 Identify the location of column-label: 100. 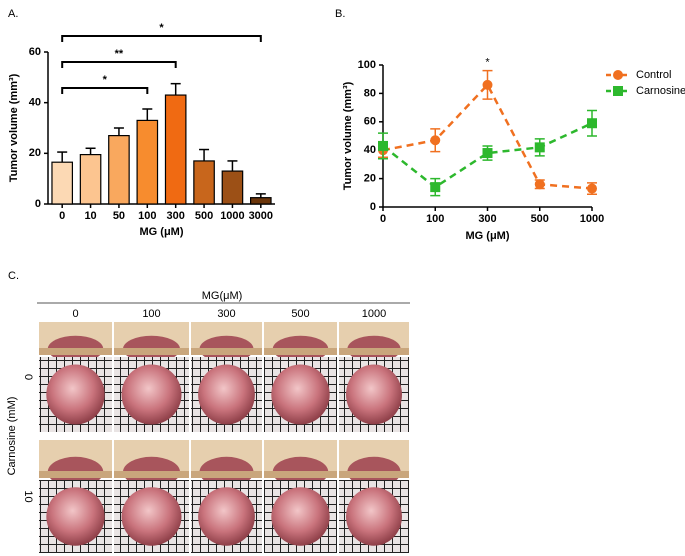
(151, 314).